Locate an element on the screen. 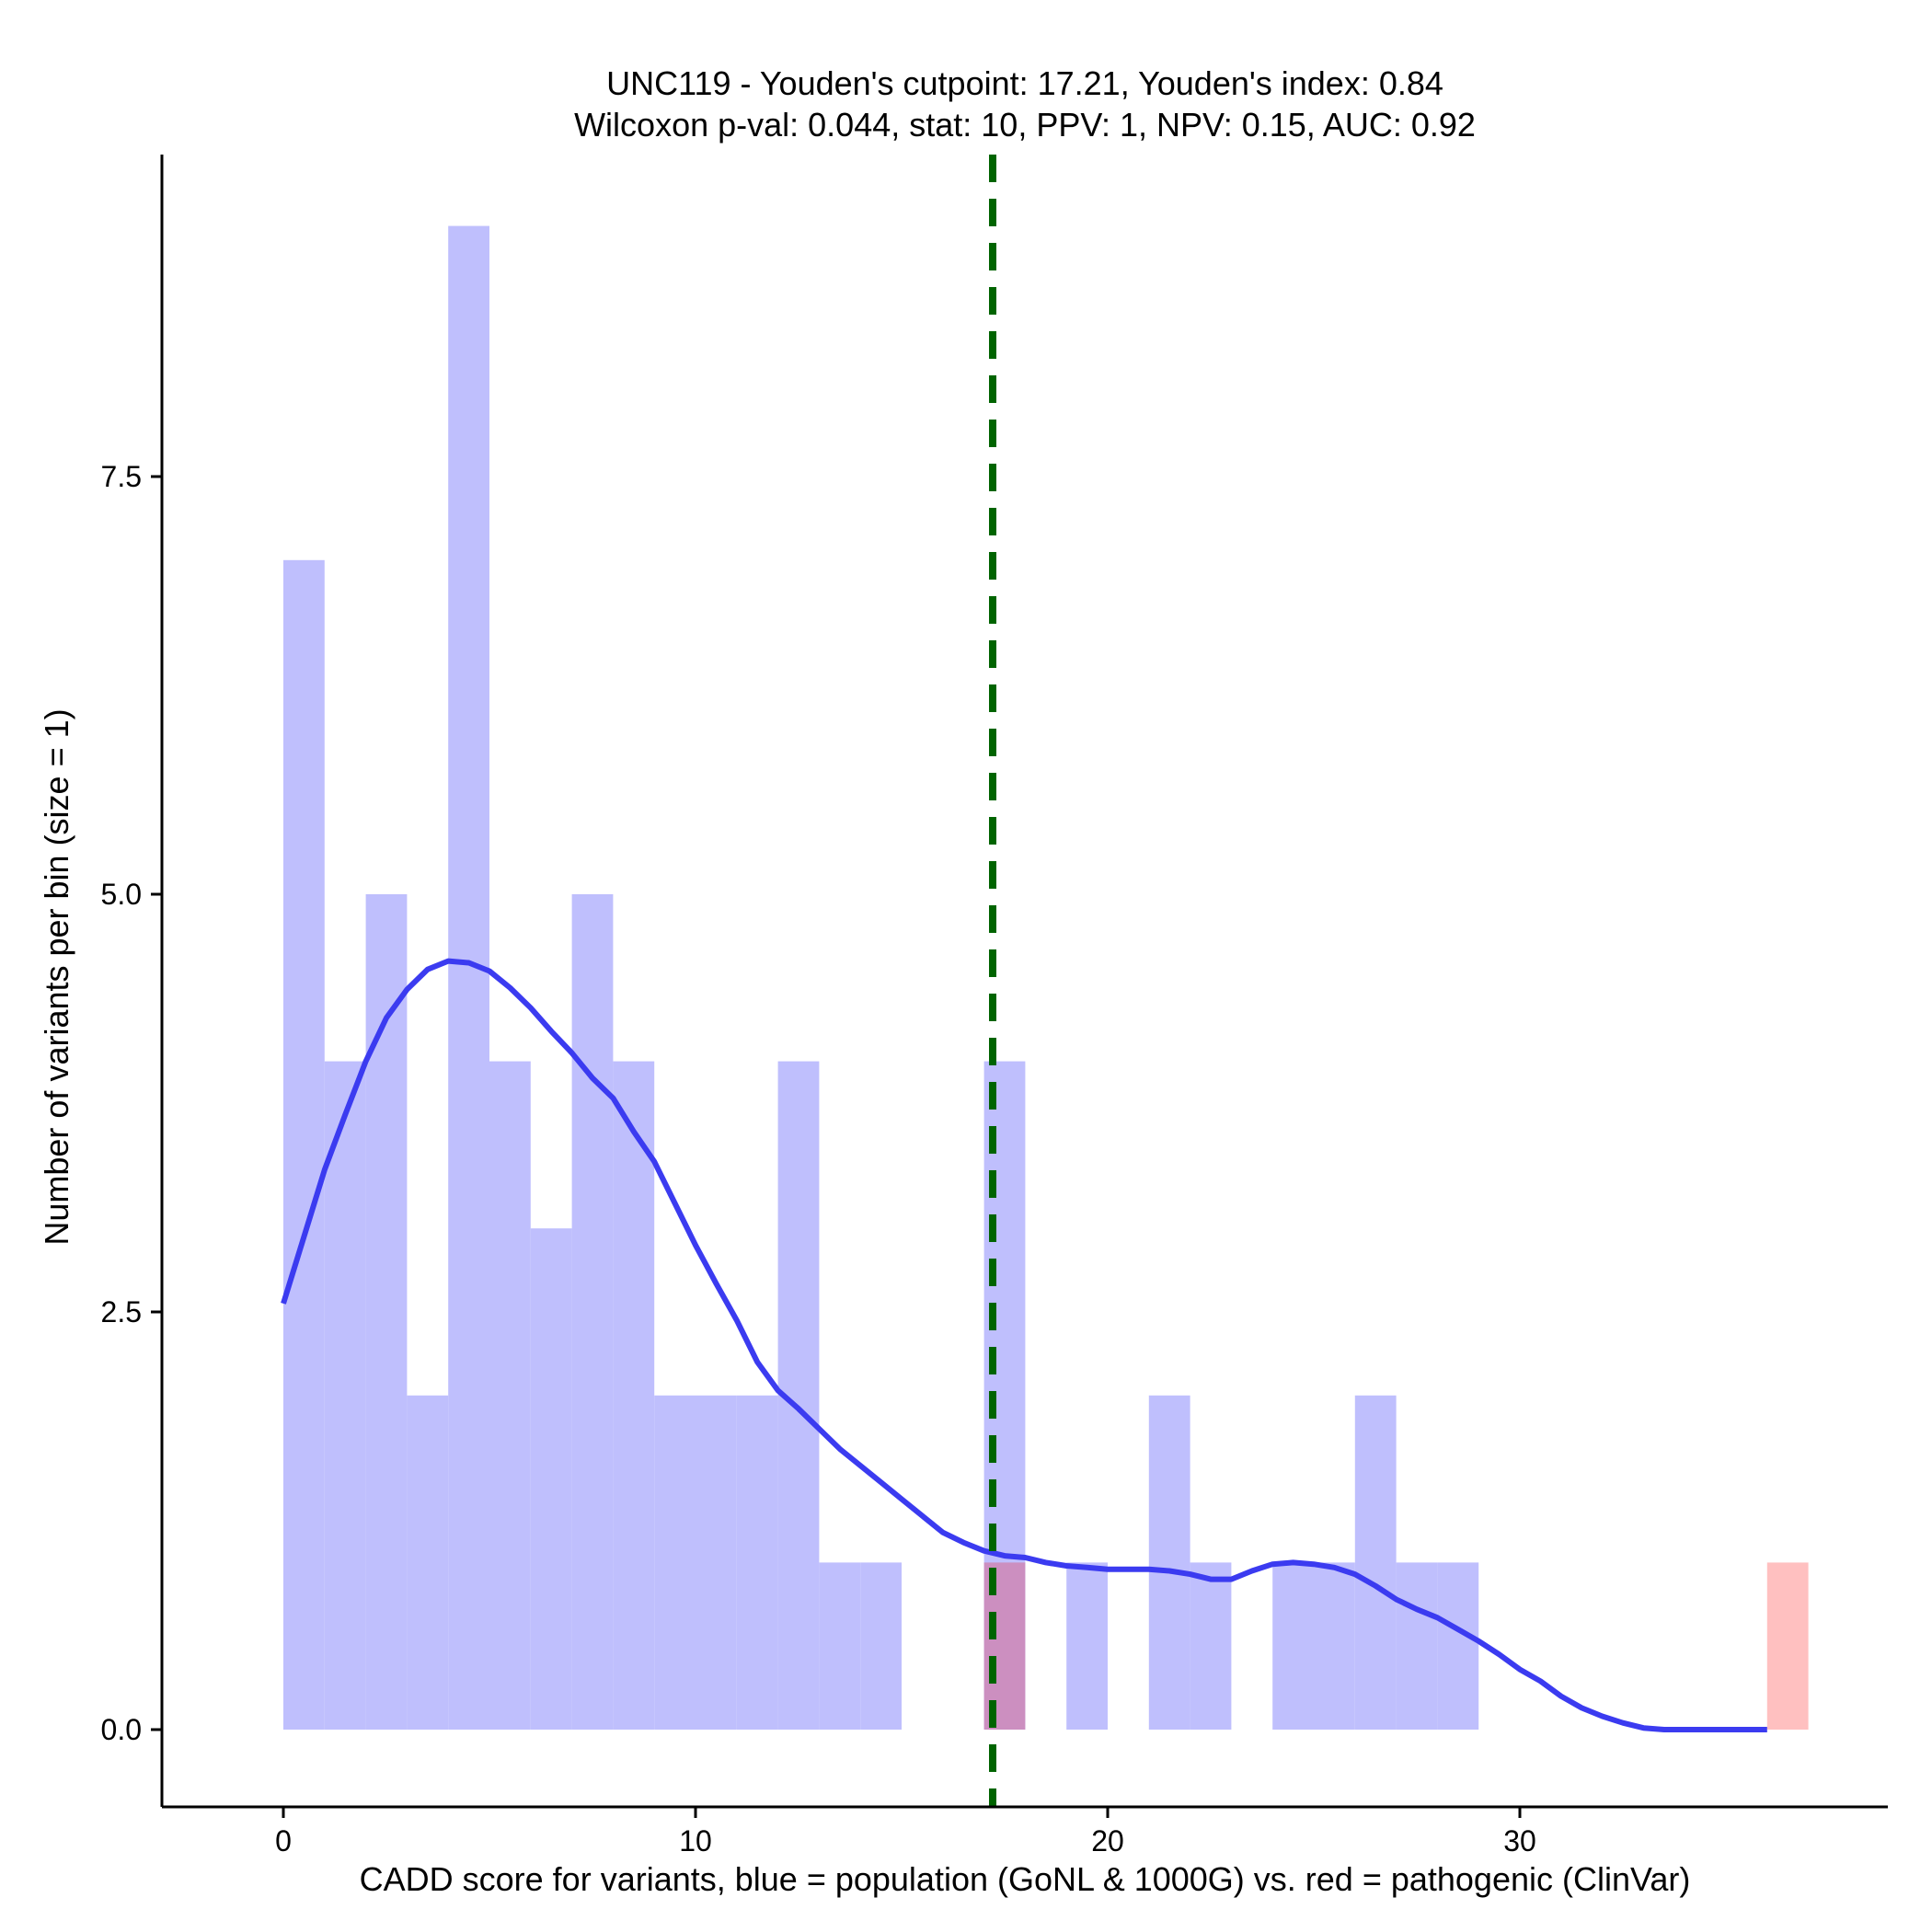 The height and width of the screenshot is (1932, 1932). y-tick-label: 2.5 is located at coordinates (121, 1311).